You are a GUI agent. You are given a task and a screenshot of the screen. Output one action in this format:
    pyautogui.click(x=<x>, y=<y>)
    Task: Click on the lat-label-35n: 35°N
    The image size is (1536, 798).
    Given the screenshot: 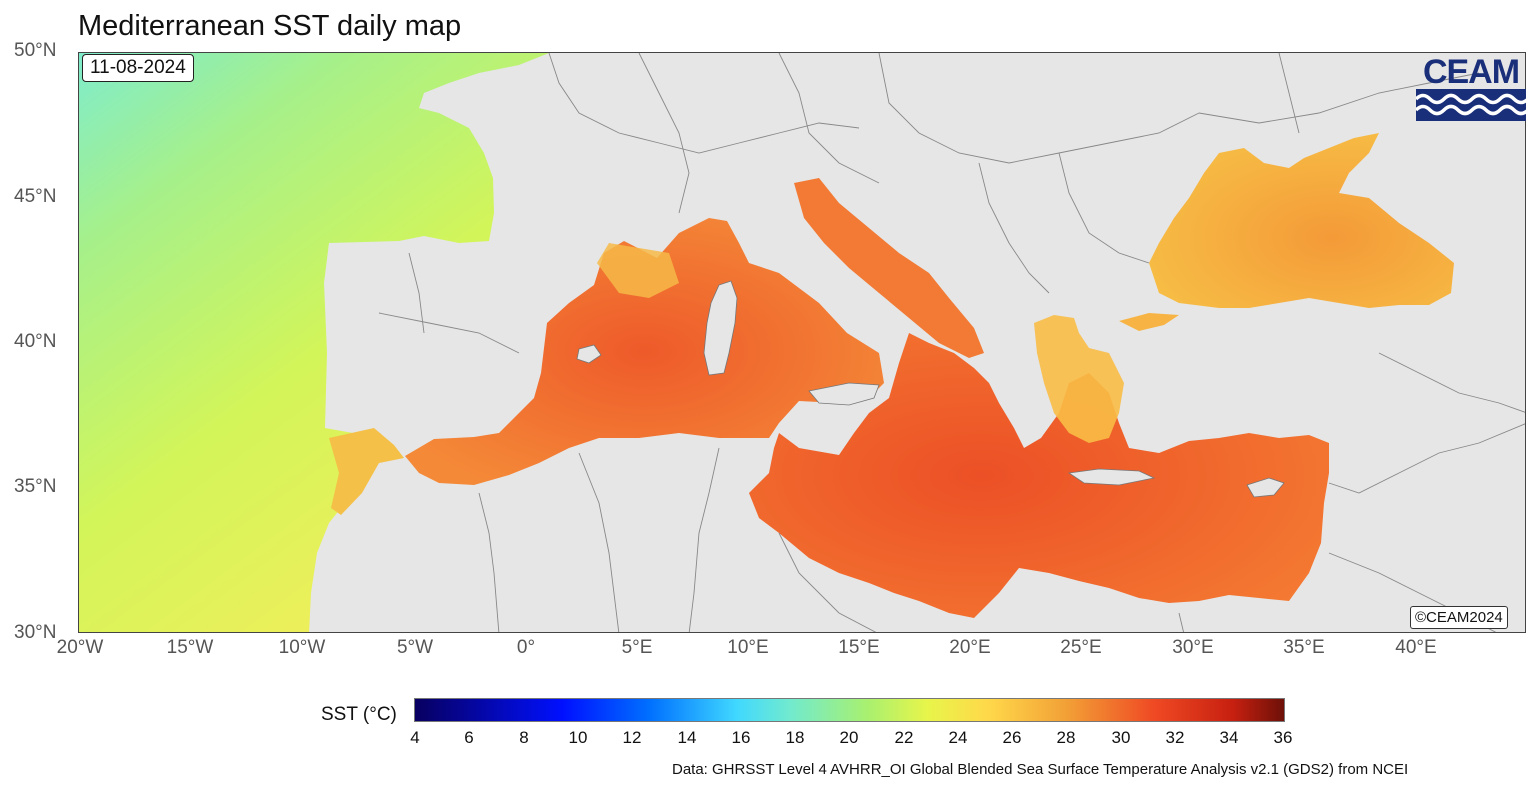 What is the action you would take?
    pyautogui.click(x=35, y=486)
    